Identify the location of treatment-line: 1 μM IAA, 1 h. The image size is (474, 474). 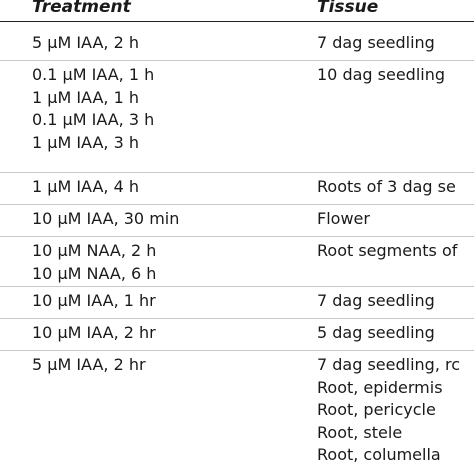
(85, 97).